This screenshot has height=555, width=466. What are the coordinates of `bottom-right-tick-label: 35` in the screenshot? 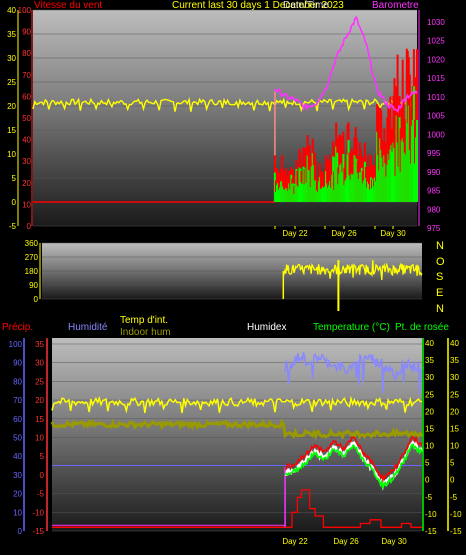 It's located at (429, 360).